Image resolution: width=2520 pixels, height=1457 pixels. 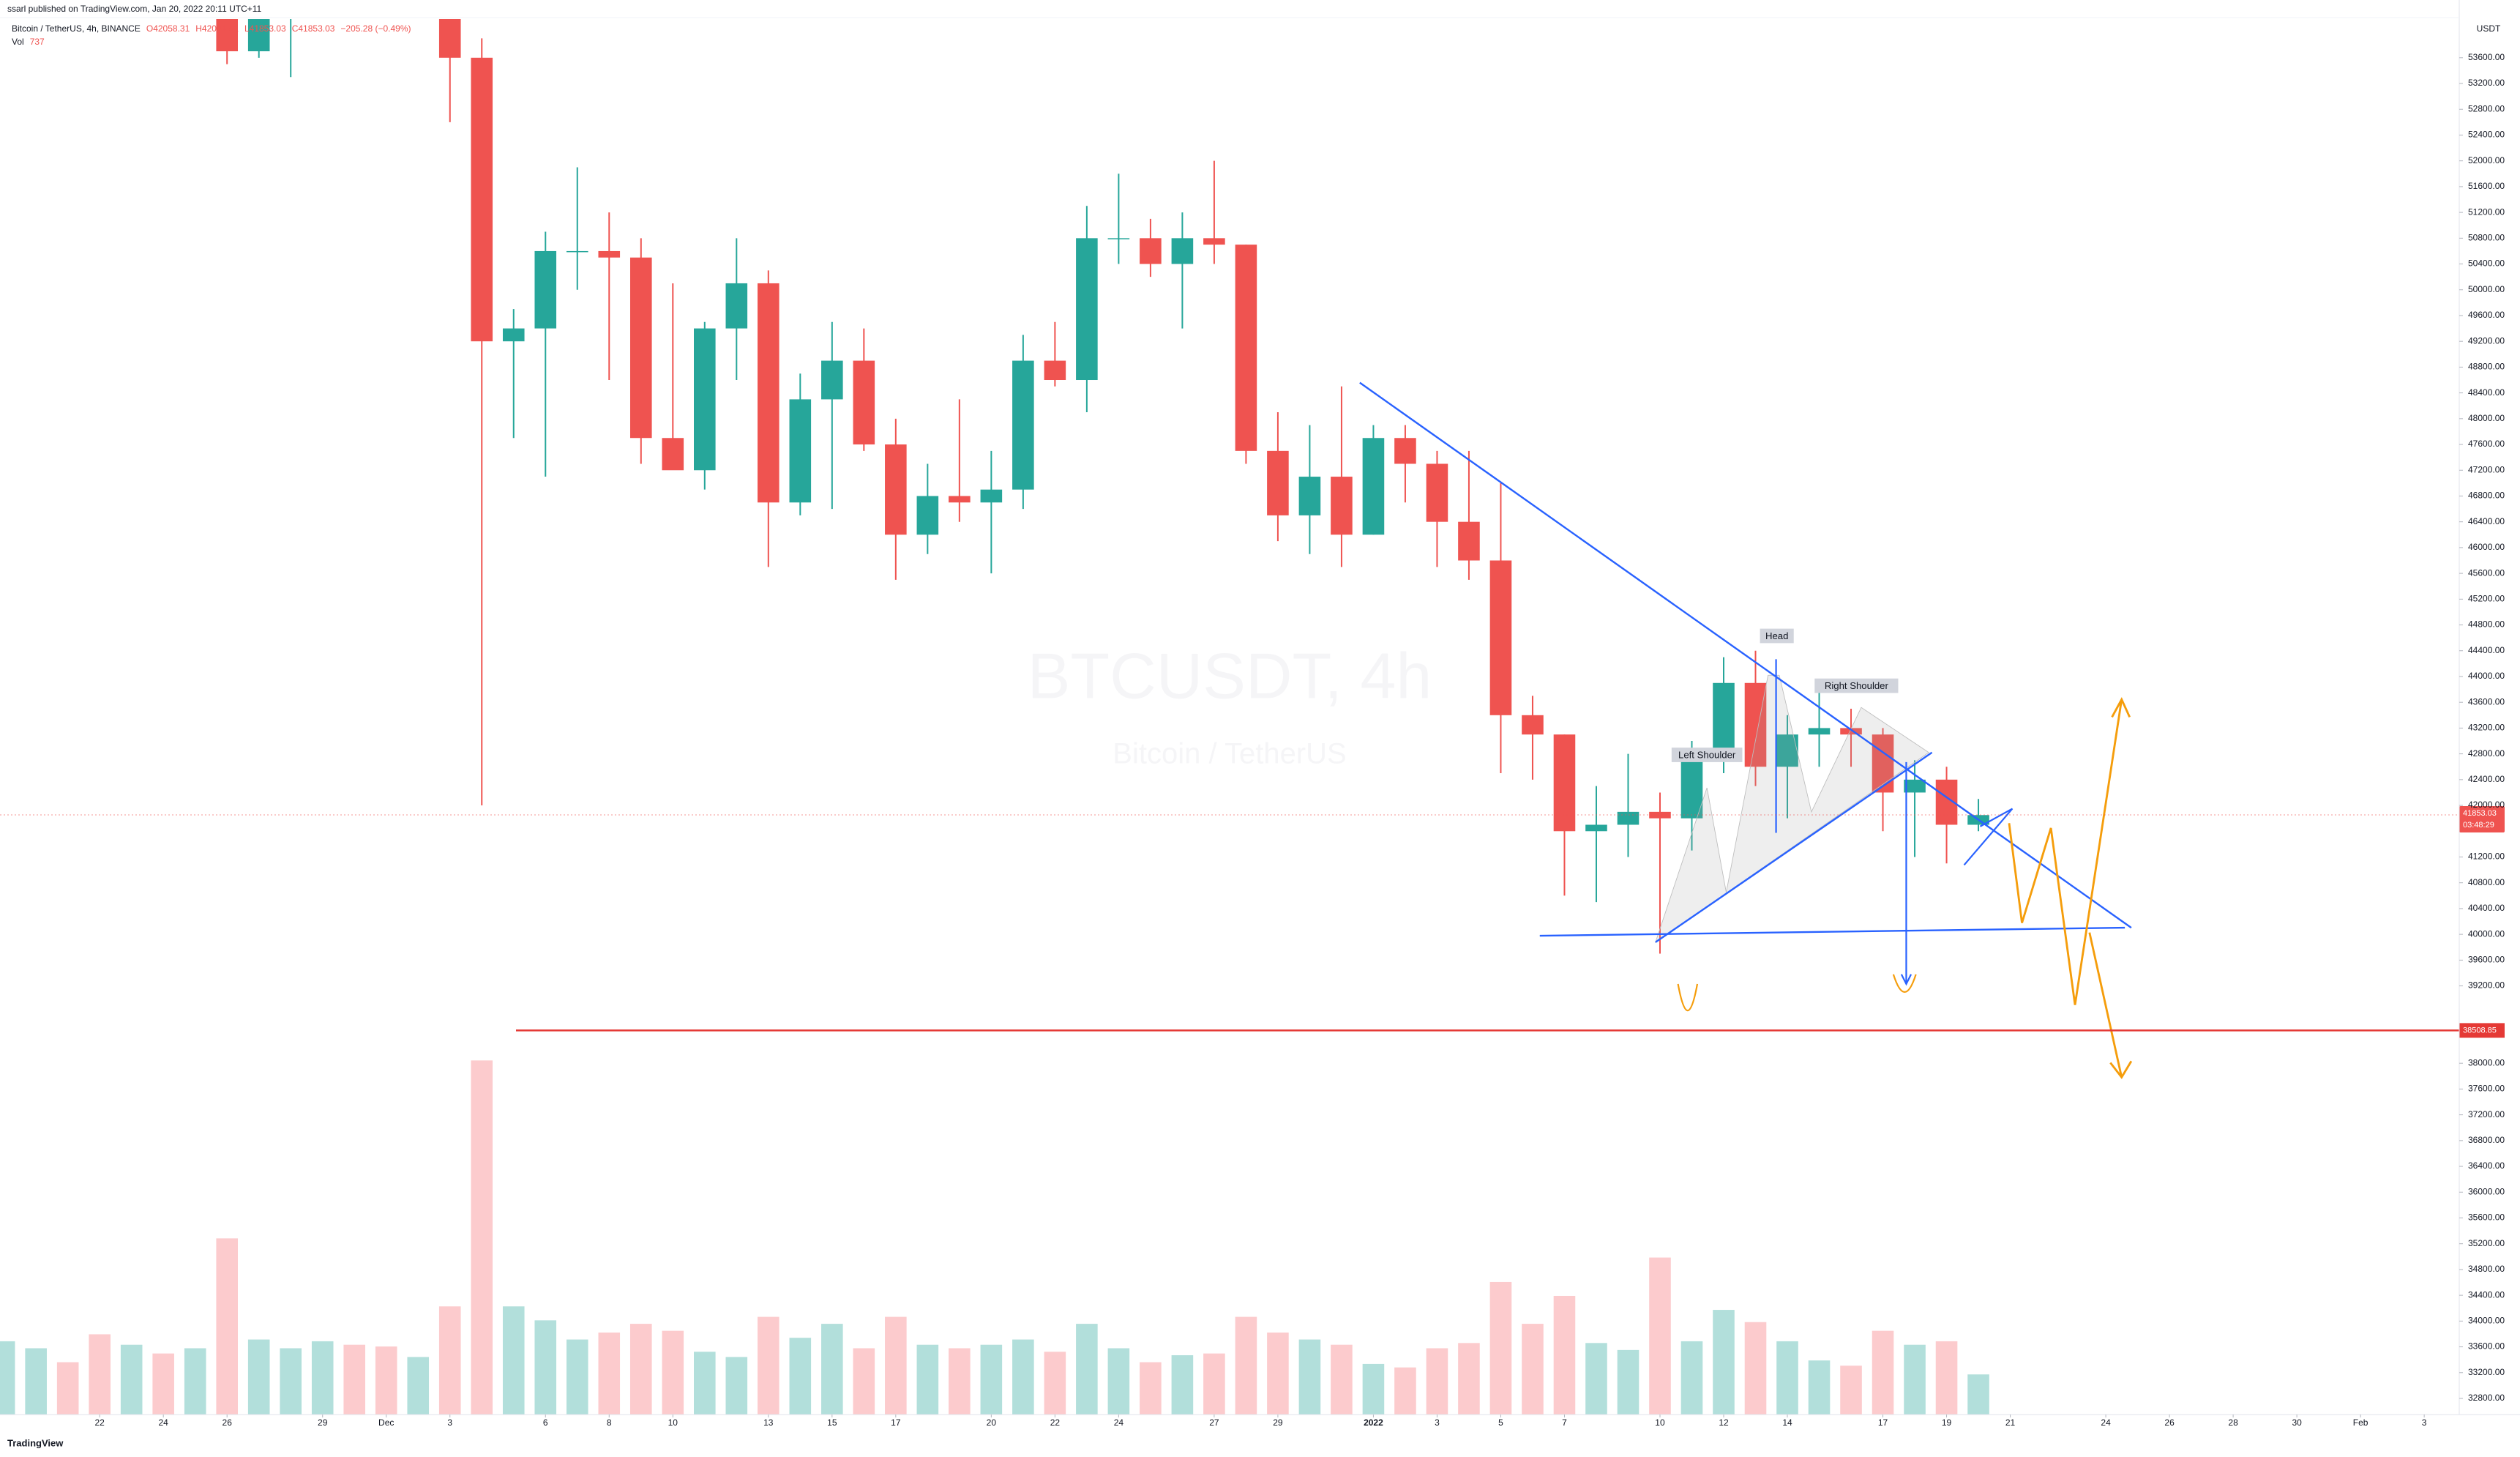 What do you see at coordinates (2121, 1069) in the screenshot?
I see `projection-arrow-down` at bounding box center [2121, 1069].